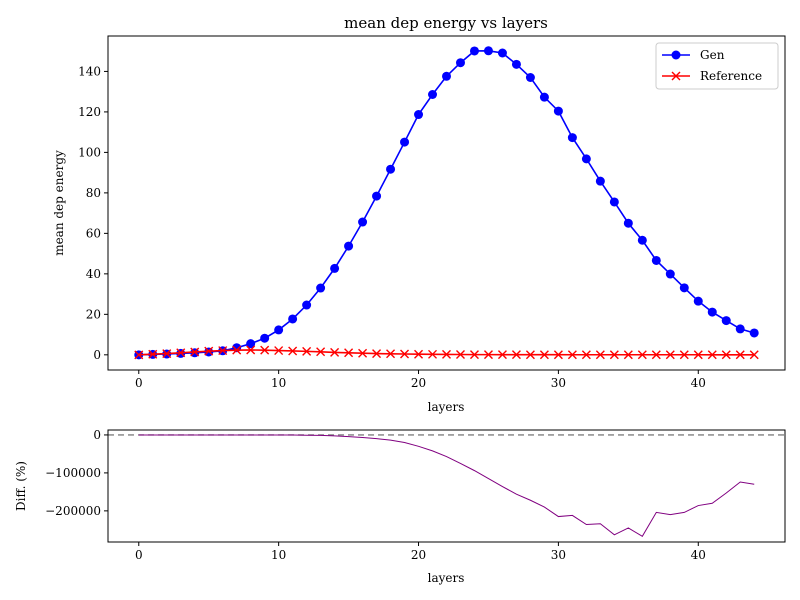 Image resolution: width=800 pixels, height=600 pixels. Describe the element at coordinates (278, 555) in the screenshot. I see `bottom-x-tick-label: 10` at that location.